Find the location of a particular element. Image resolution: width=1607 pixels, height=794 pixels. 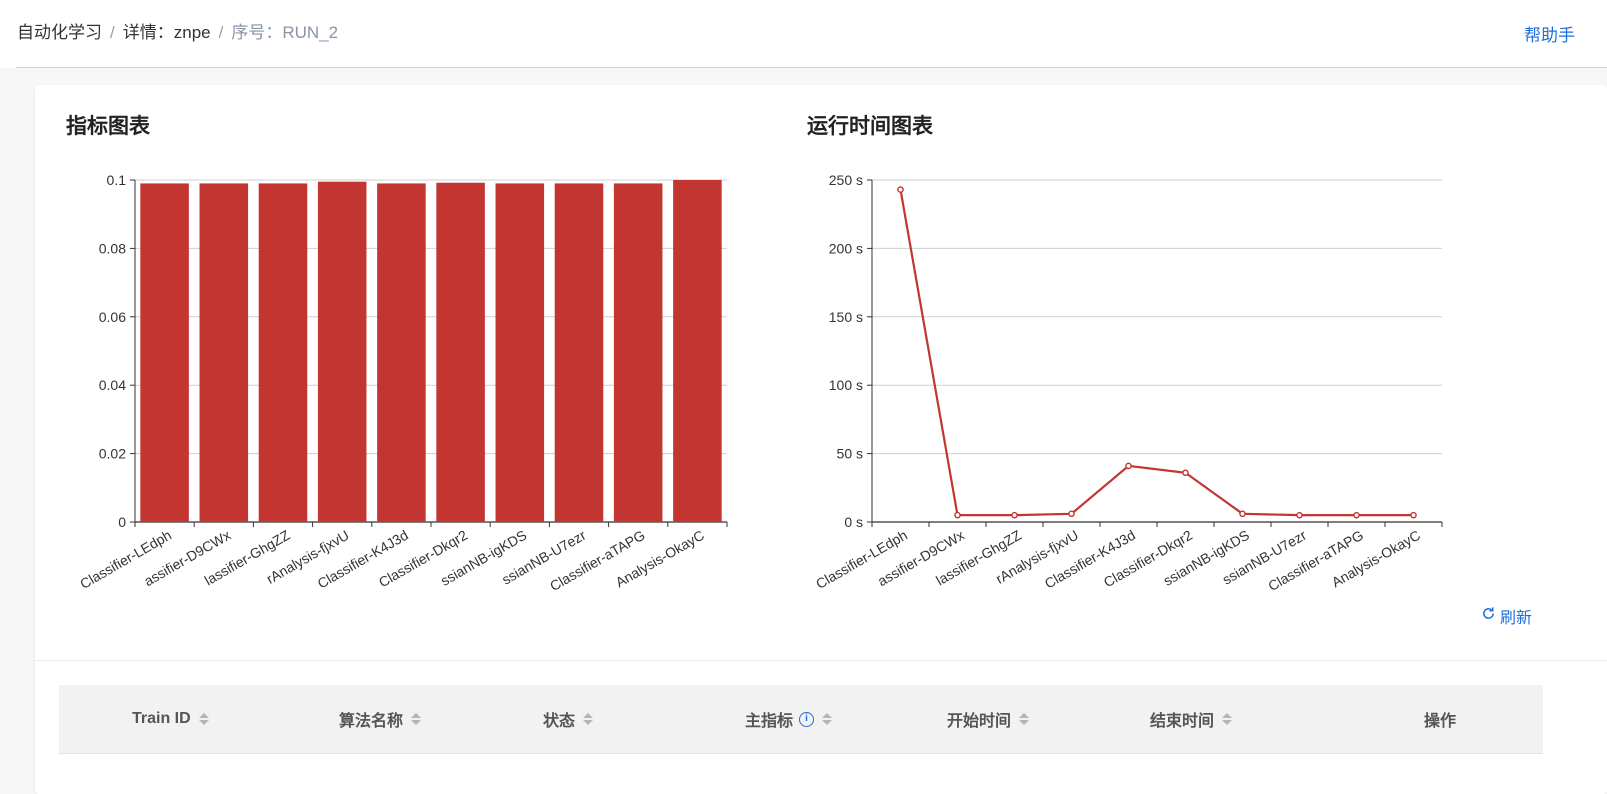

breadcrumb-item-detail: 详情：znpe is located at coordinates (166, 32).